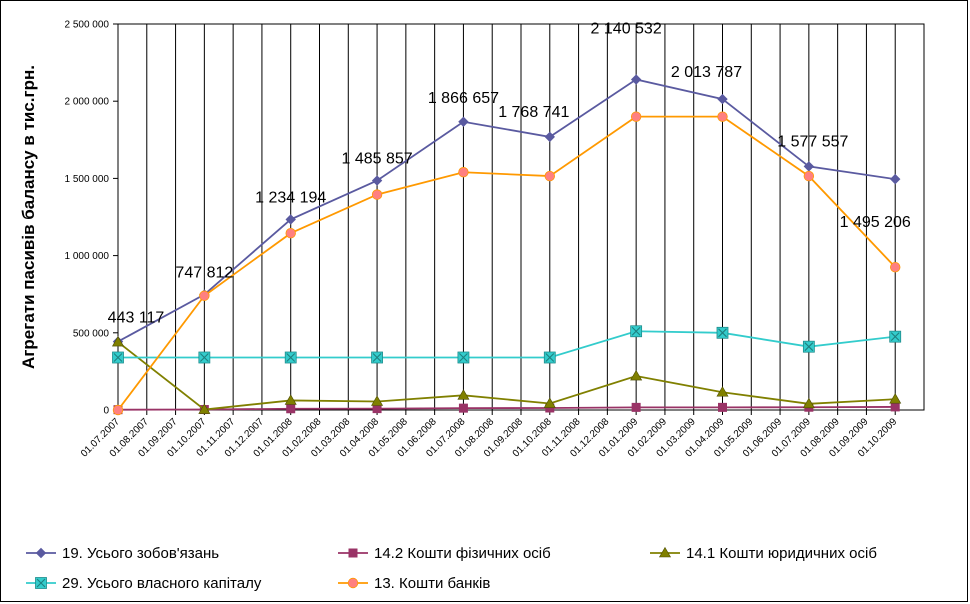 This screenshot has height=604, width=970. Describe the element at coordinates (106, 411) in the screenshot. I see `y-tick-label: 0` at that location.